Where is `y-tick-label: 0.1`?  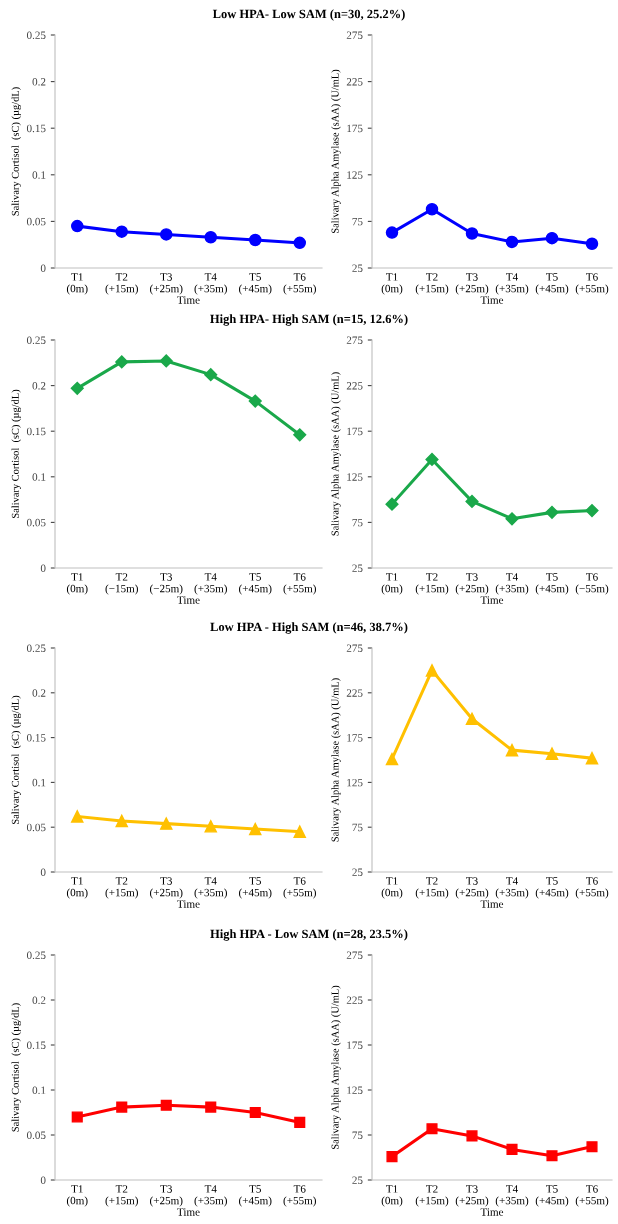
y-tick-label: 0.1 is located at coordinates (39, 477).